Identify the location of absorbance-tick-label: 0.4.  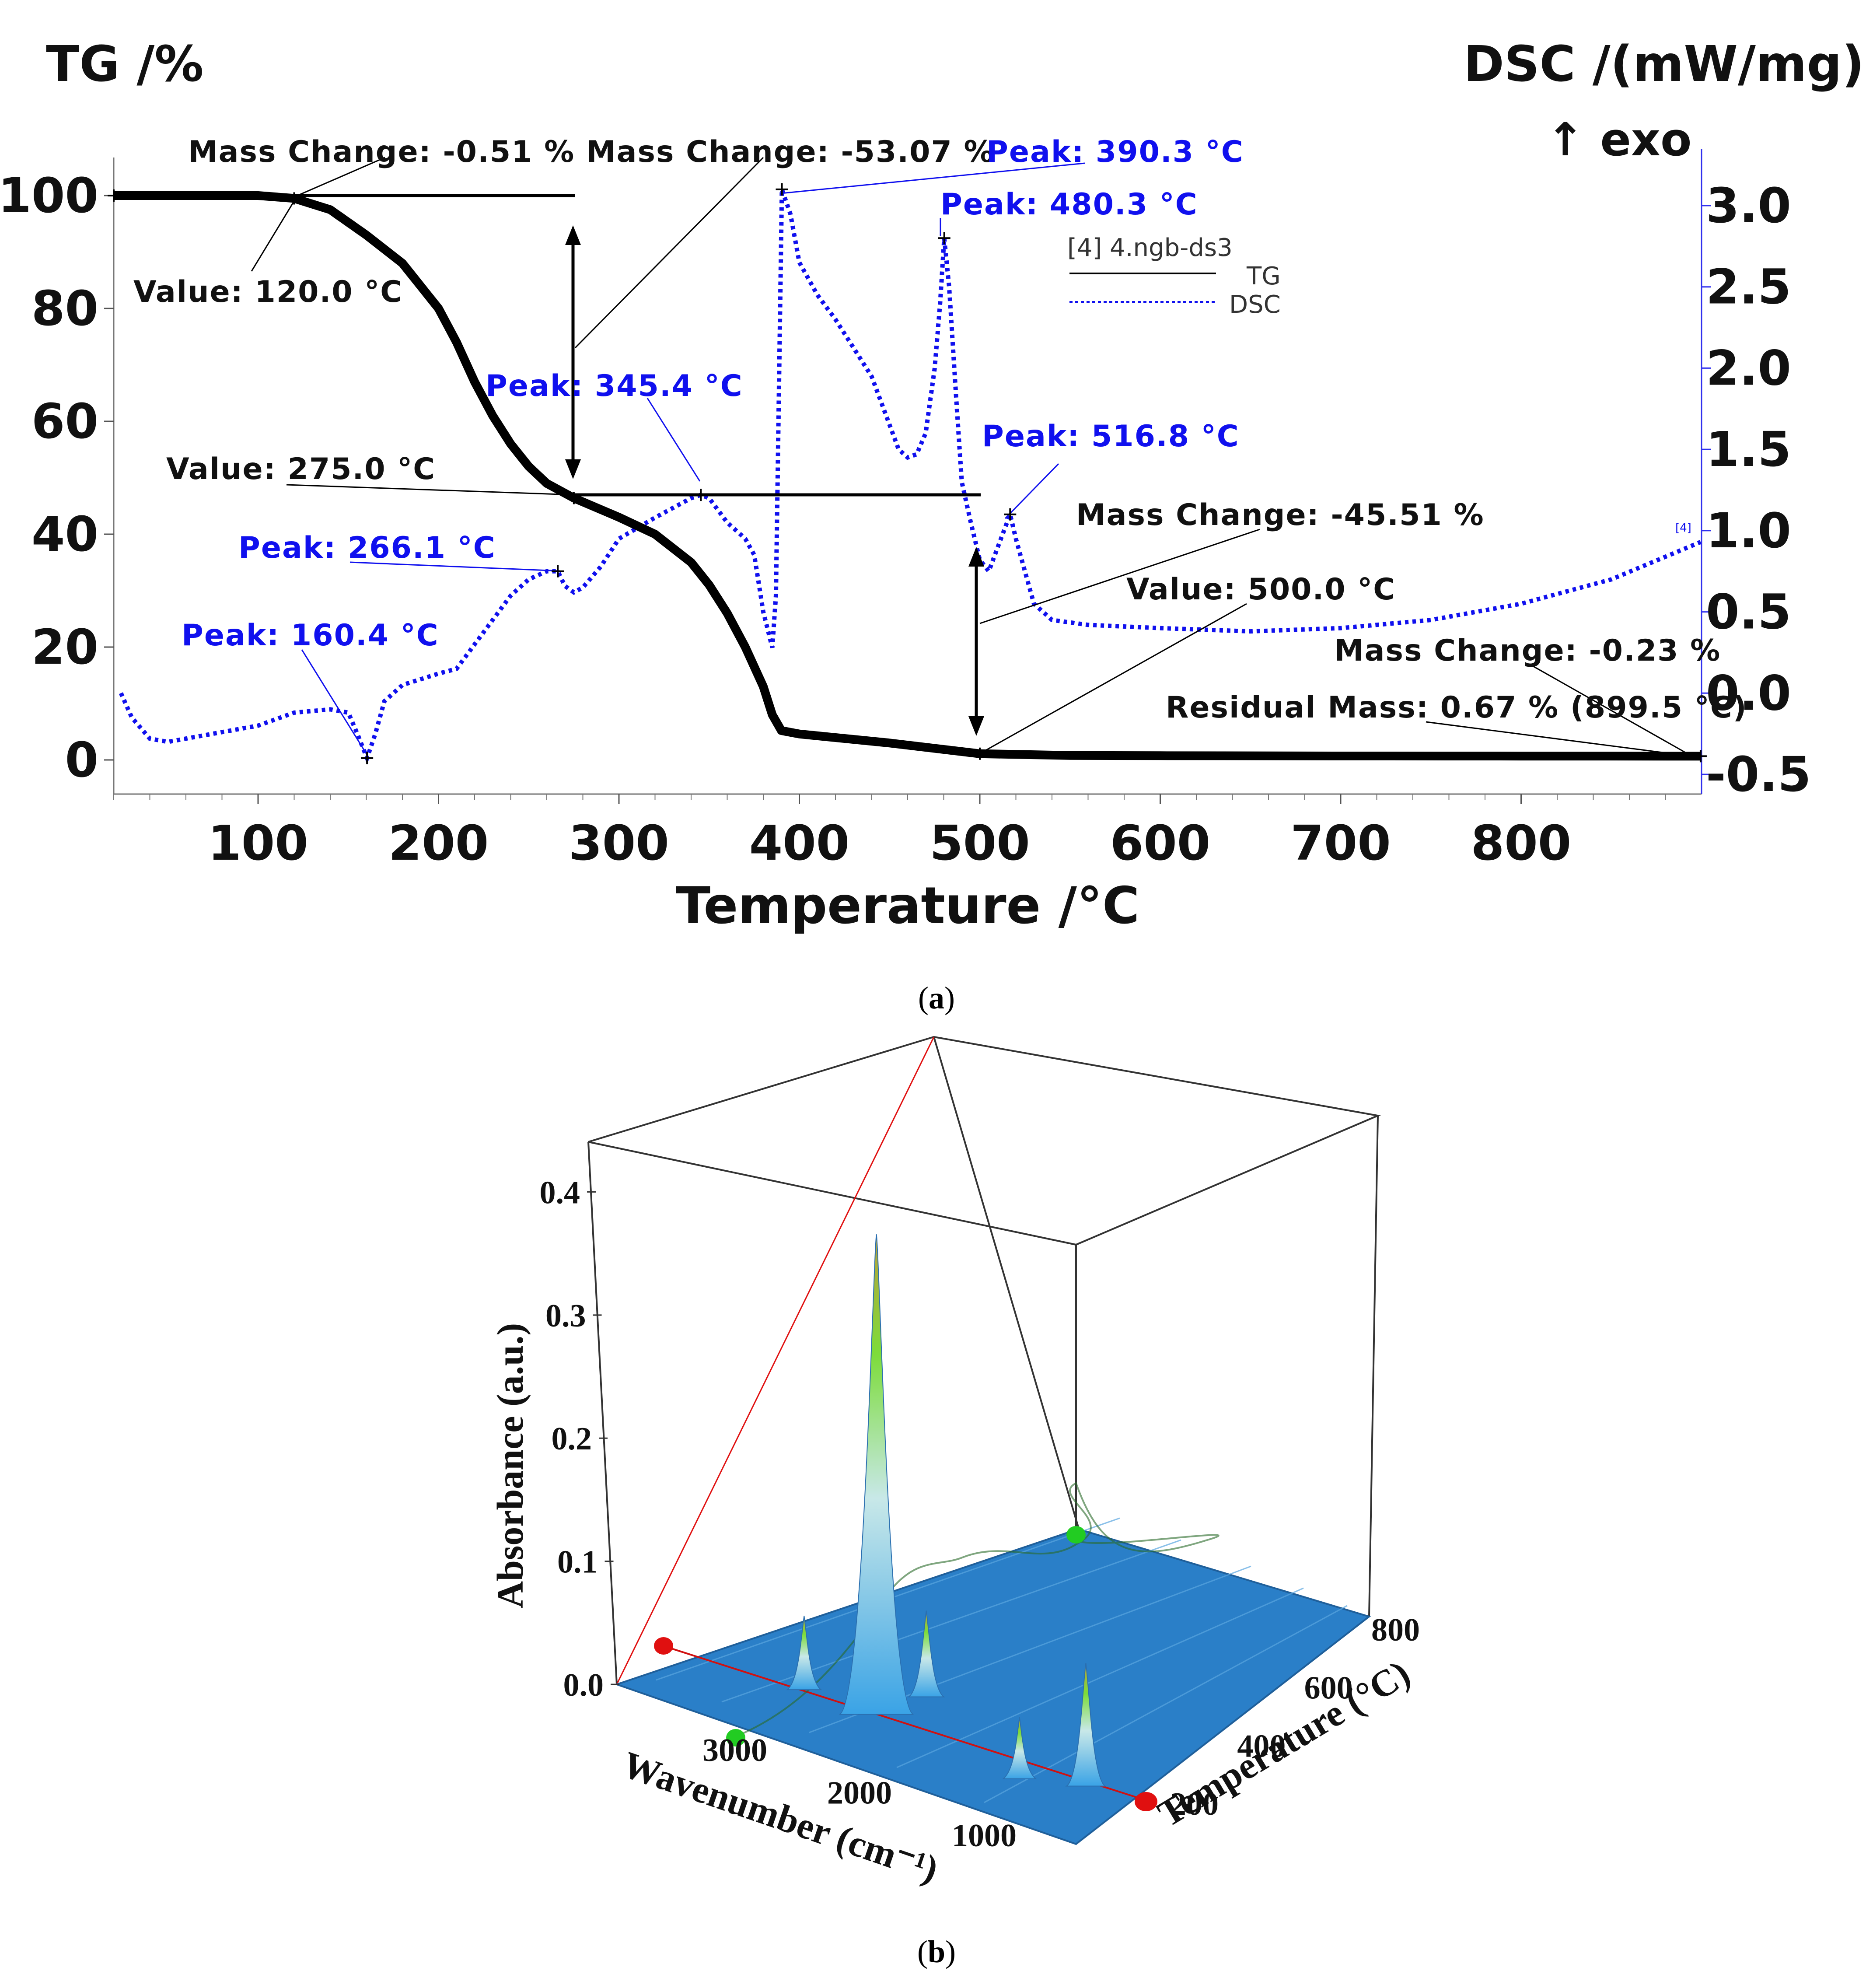
(560, 1193).